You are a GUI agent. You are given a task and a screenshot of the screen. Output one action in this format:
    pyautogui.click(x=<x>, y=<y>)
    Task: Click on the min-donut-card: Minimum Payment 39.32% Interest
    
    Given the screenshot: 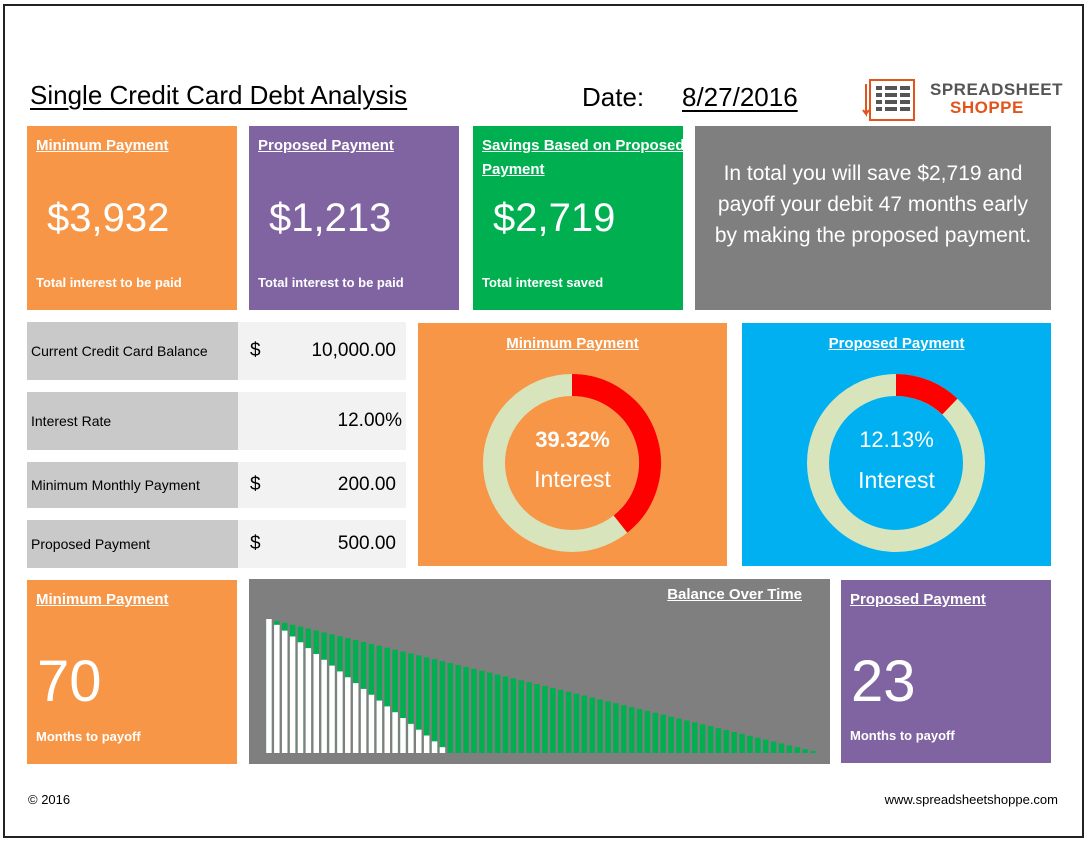 What is the action you would take?
    pyautogui.click(x=572, y=444)
    